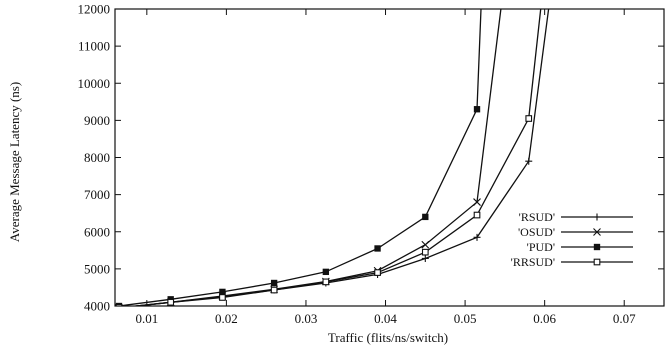  I want to click on y-tick-label: 10000, so click(94, 83).